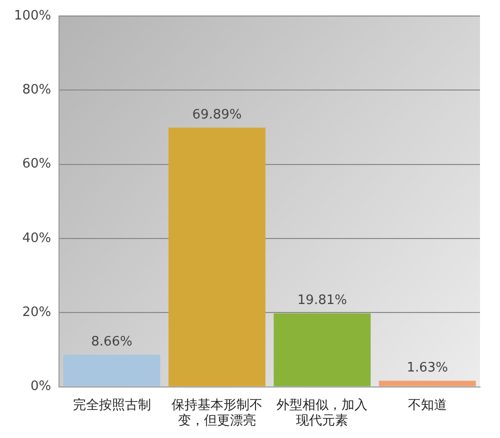 Image resolution: width=500 pixels, height=438 pixels. Describe the element at coordinates (37, 312) in the screenshot. I see `y-tick-label: 20%` at that location.